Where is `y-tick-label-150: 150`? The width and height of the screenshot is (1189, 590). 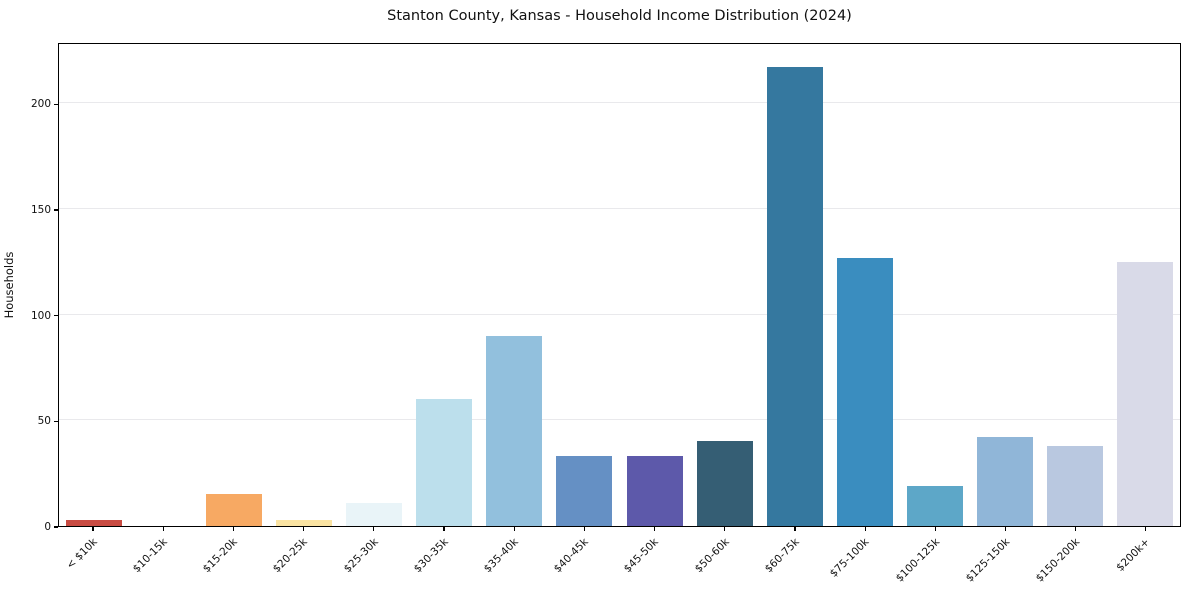
y-tick-label-150: 150 is located at coordinates (40, 209).